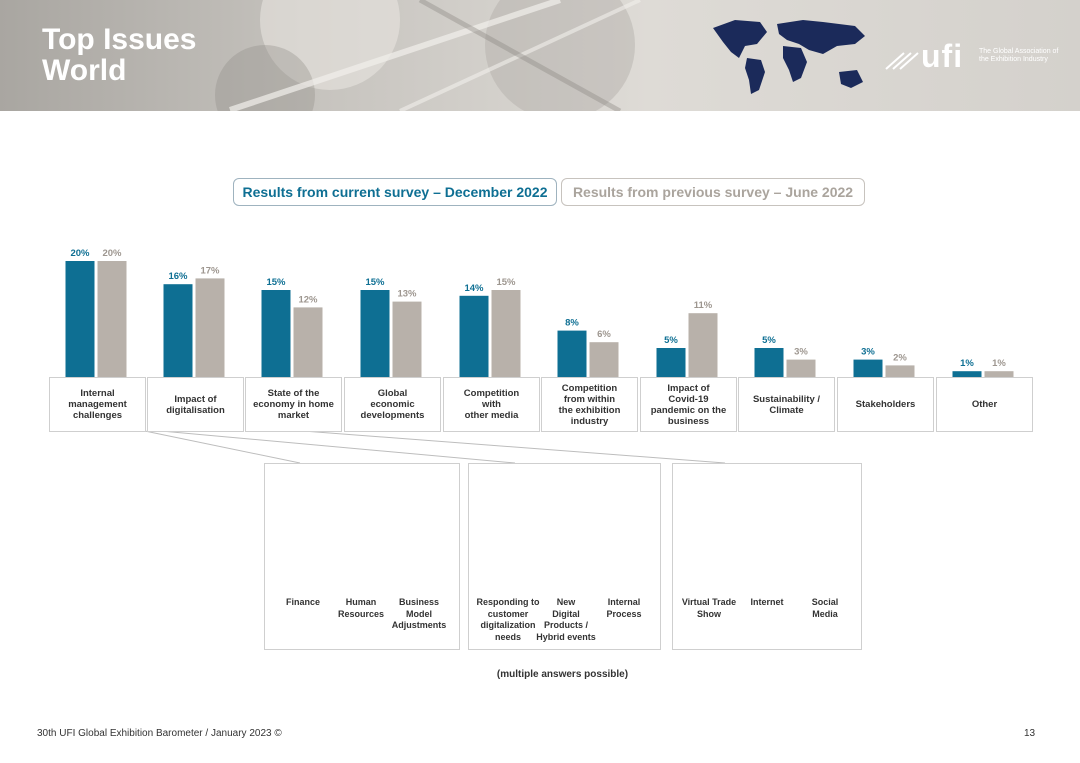  What do you see at coordinates (604, 334) in the screenshot?
I see `label-previous-5: 6%` at bounding box center [604, 334].